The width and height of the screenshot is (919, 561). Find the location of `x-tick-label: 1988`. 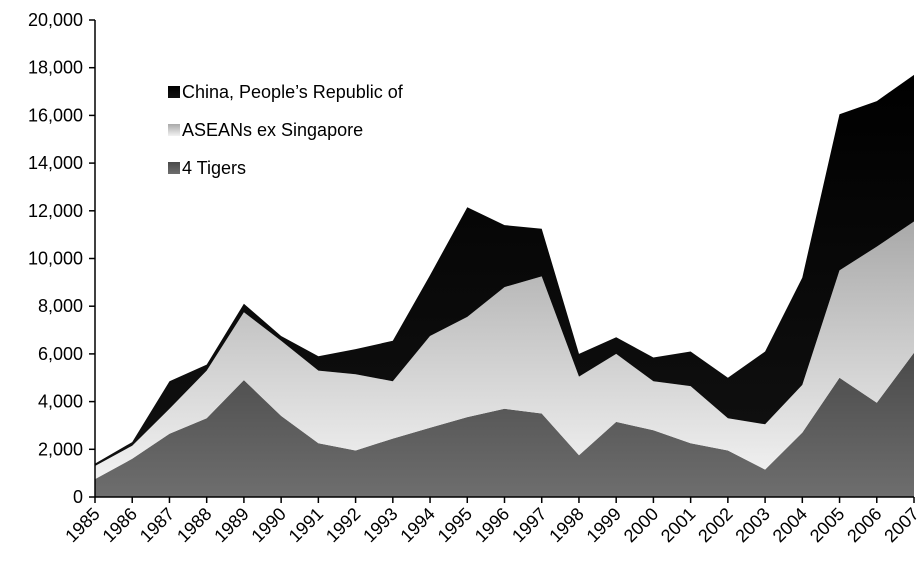

x-tick-label: 1988 is located at coordinates (194, 525).